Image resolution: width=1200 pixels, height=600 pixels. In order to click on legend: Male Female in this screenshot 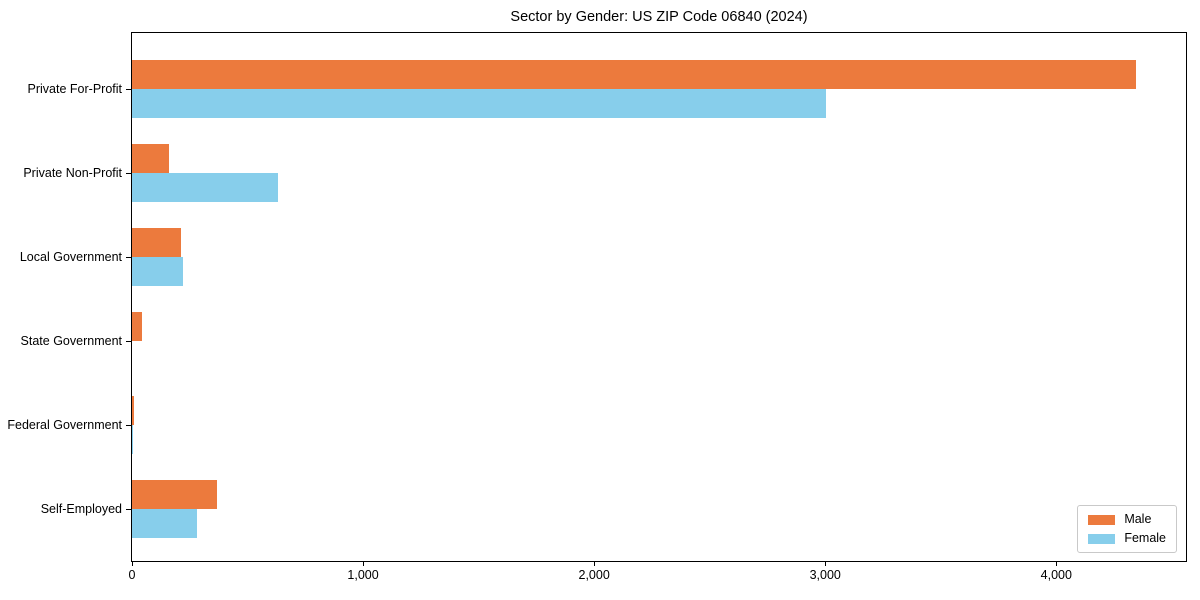, I will do `click(1127, 529)`.